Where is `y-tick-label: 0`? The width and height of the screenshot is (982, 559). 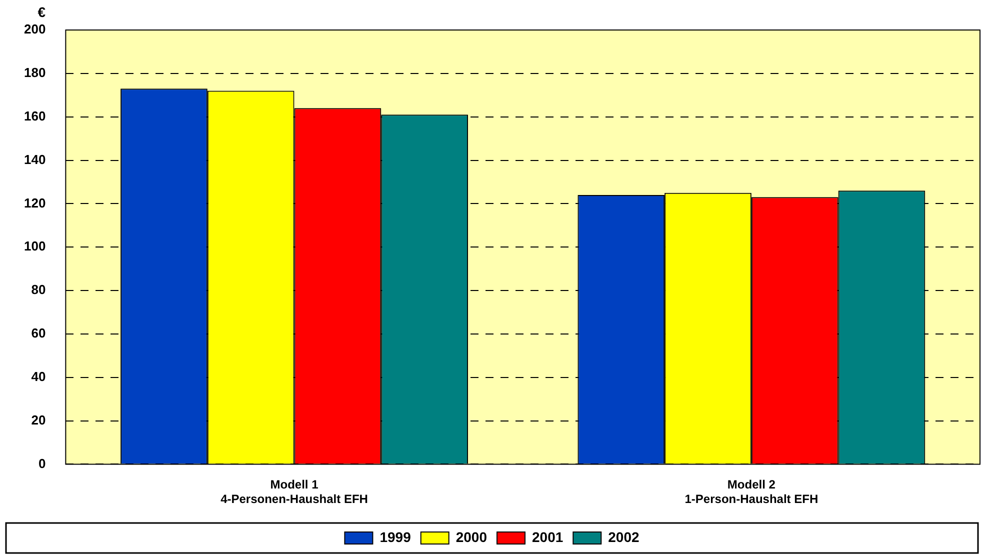 y-tick-label: 0 is located at coordinates (42, 463).